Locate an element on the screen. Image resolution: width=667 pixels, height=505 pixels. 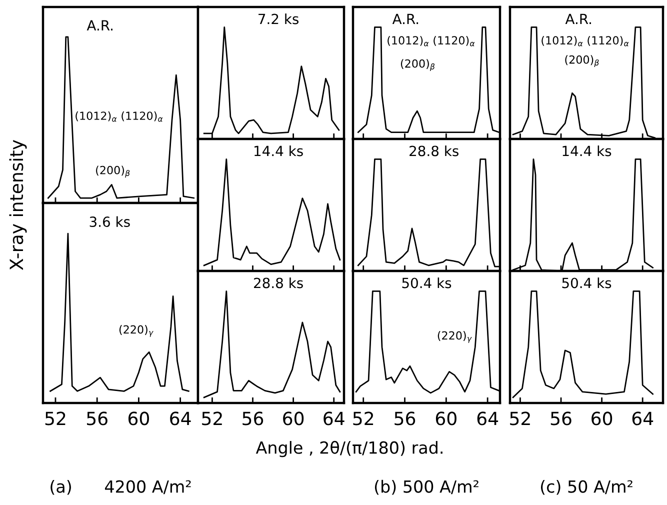
text: (c) 50 A/m² is located at coordinates (586, 487).